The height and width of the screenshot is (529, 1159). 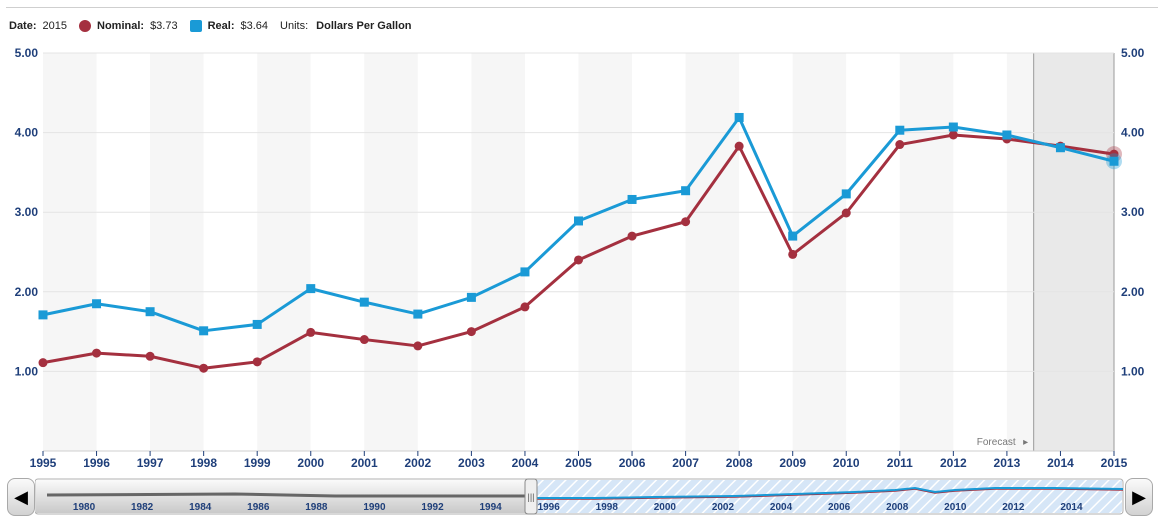 What do you see at coordinates (829, 492) in the screenshot?
I see `scroller-preview-real` at bounding box center [829, 492].